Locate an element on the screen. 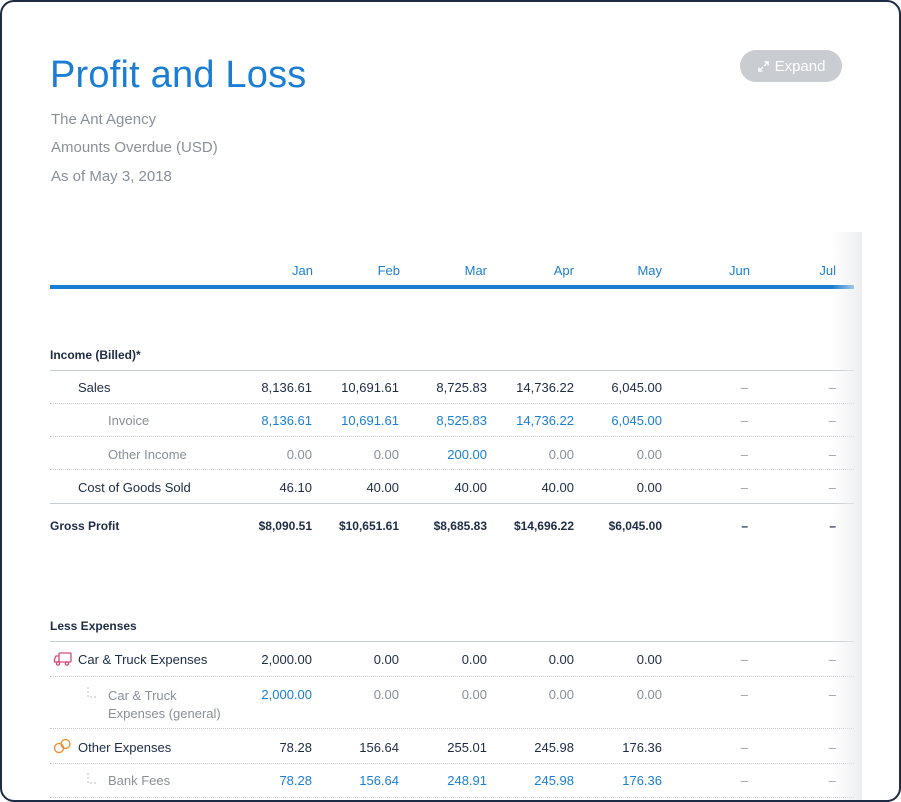  row-label-line: Car & Truck is located at coordinates (142, 695).